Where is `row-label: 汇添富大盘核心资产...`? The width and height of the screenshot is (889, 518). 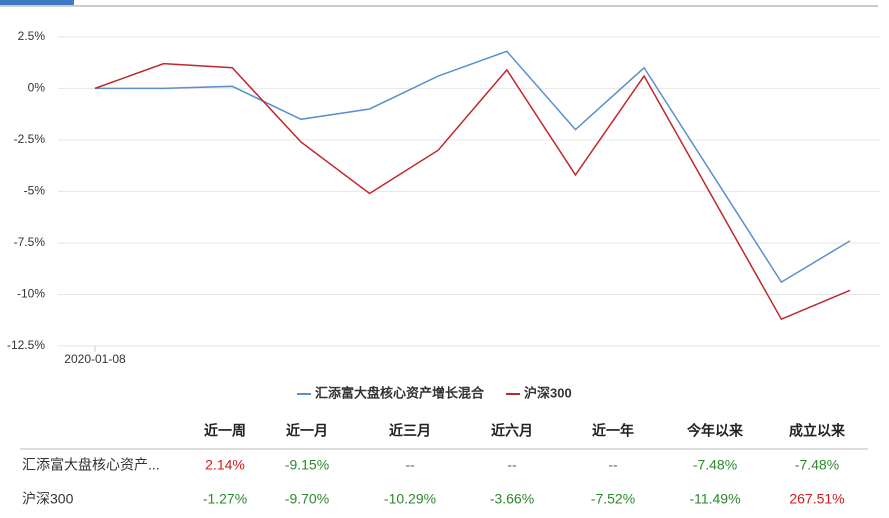
row-label: 汇添富大盘核心资产... is located at coordinates (91, 465).